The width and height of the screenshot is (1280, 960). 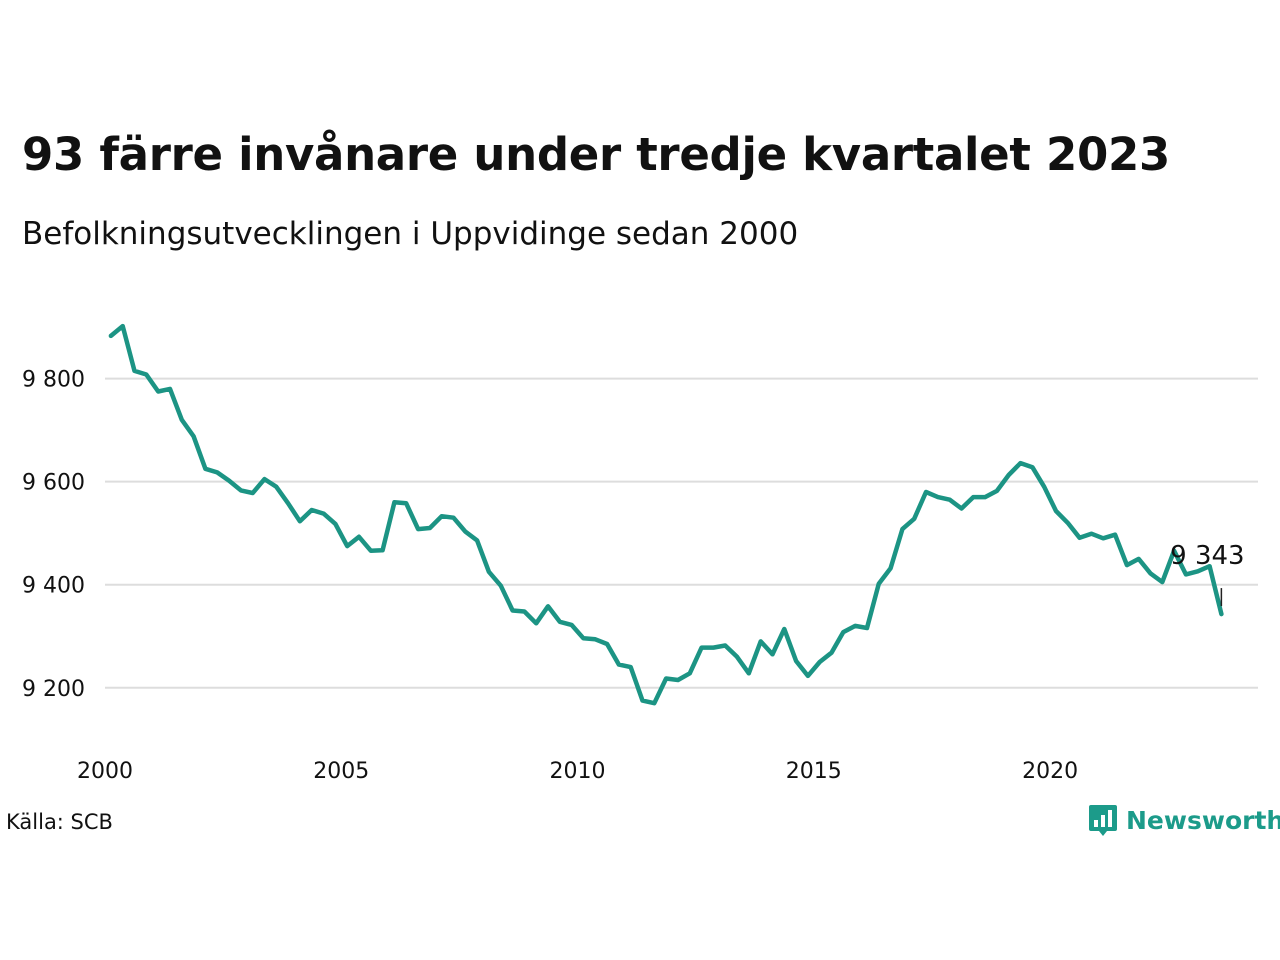 What do you see at coordinates (53, 483) in the screenshot?
I see `y-tick-label: 9 600` at bounding box center [53, 483].